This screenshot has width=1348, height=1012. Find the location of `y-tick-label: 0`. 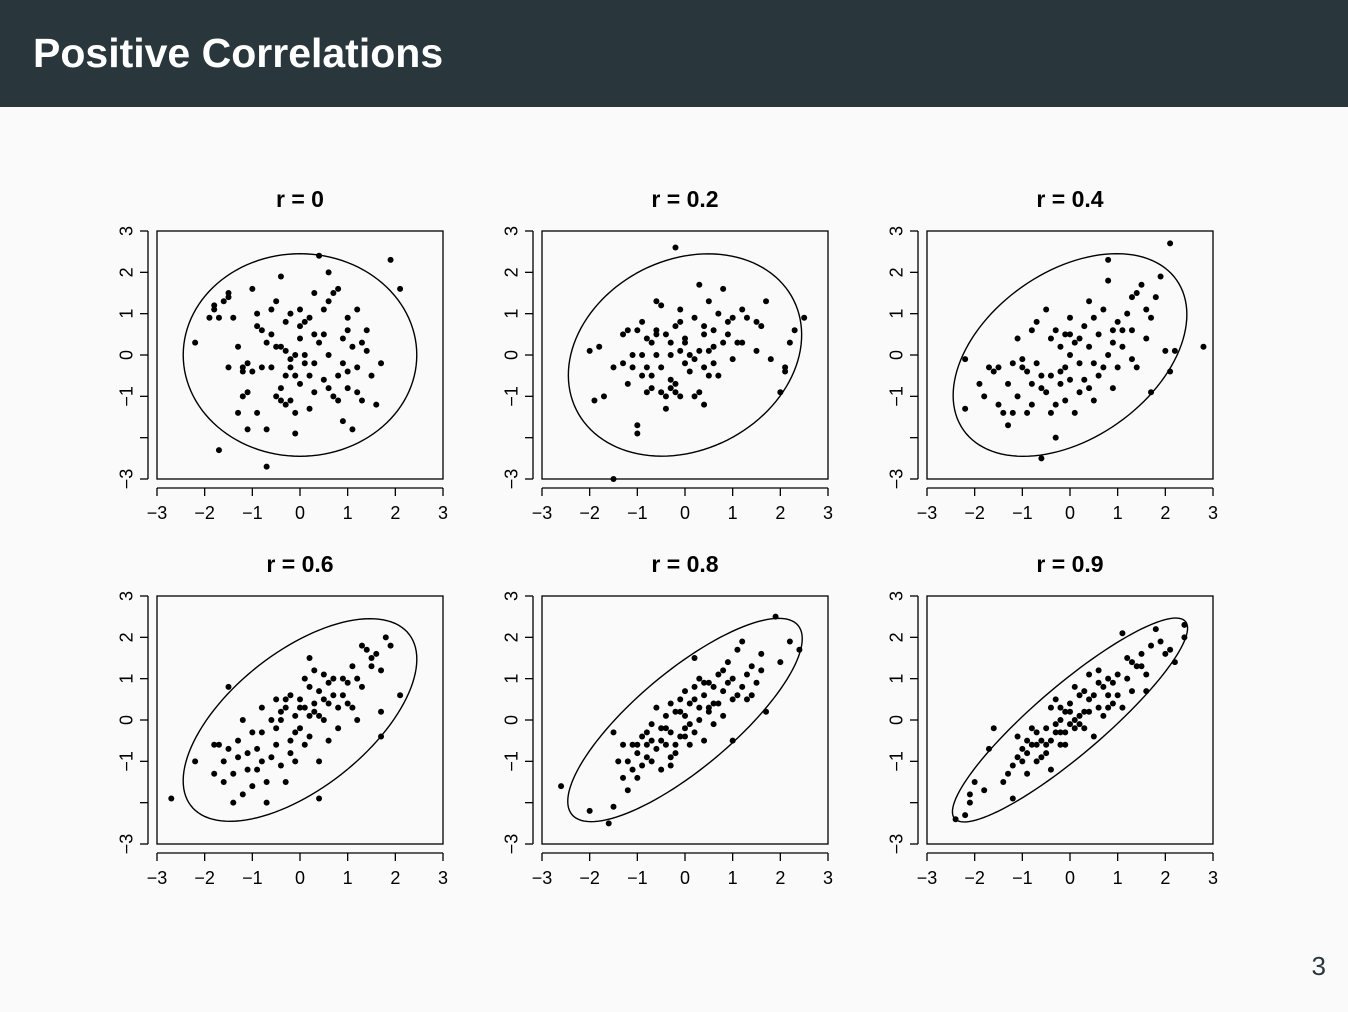

y-tick-label: 0 is located at coordinates (511, 720).